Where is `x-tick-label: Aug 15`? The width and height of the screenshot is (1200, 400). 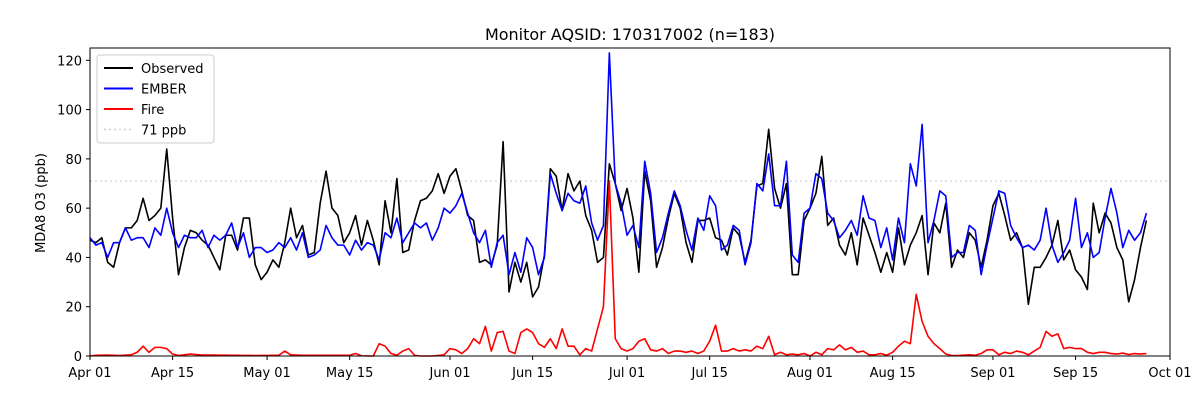
x-tick-label: Aug 15 is located at coordinates (893, 373).